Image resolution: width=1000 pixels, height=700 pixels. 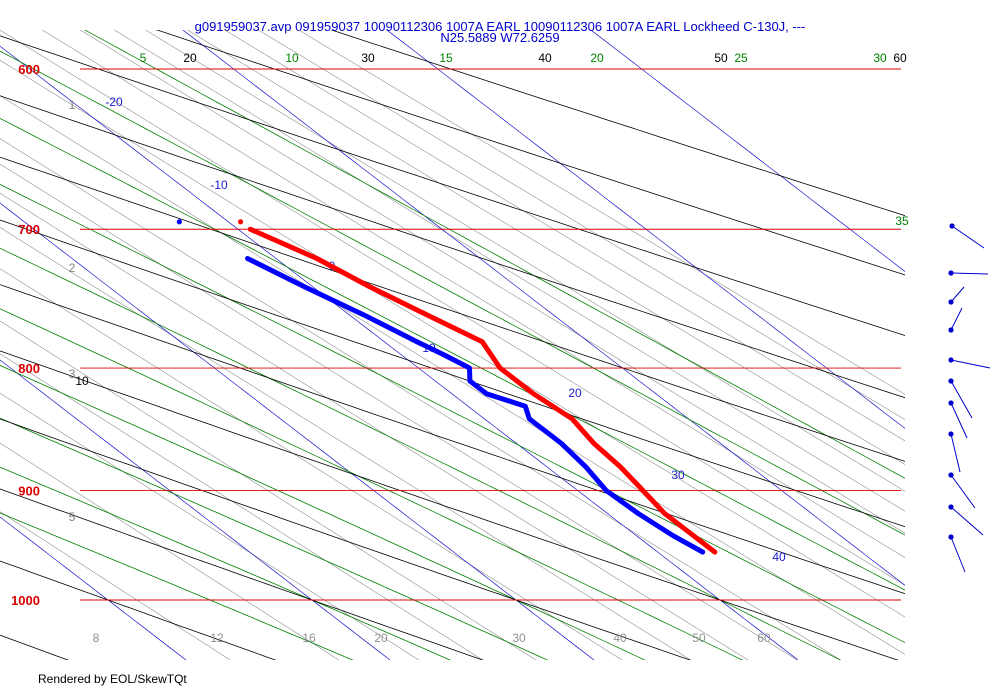 What do you see at coordinates (96, 638) in the screenshot?
I see `mixing-ratio-label: 8` at bounding box center [96, 638].